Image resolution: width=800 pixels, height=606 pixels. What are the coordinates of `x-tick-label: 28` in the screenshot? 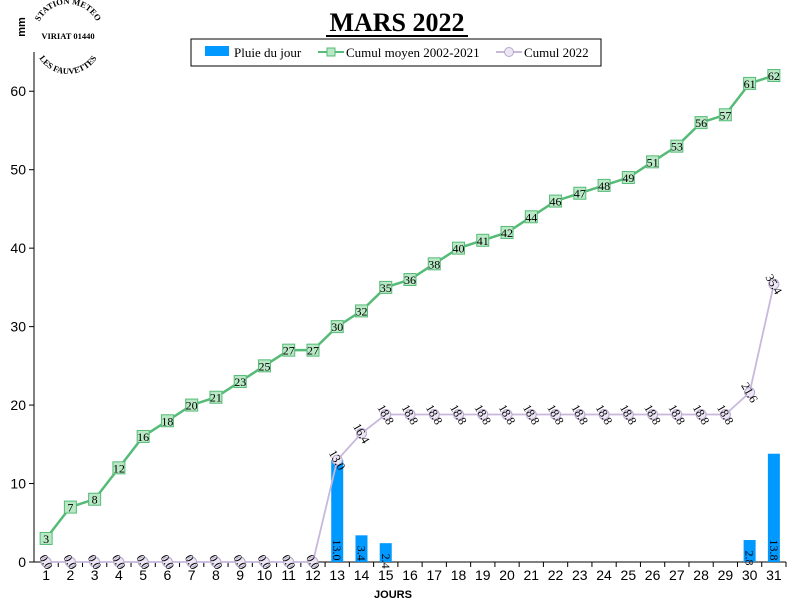 It's located at (701, 575).